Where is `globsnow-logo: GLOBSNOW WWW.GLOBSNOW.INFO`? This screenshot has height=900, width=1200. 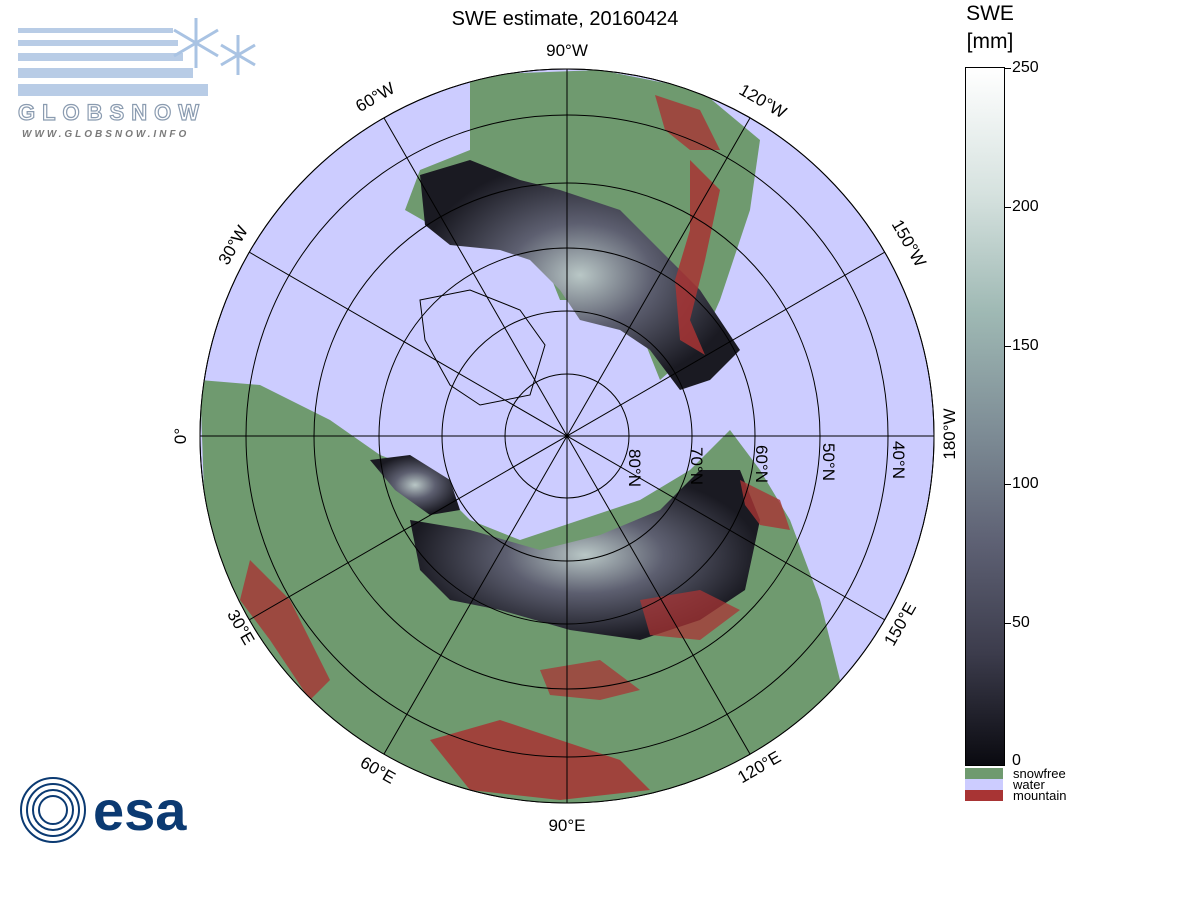 globsnow-logo: GLOBSNOW WWW.GLOBSNOW.INFO is located at coordinates (137, 79).